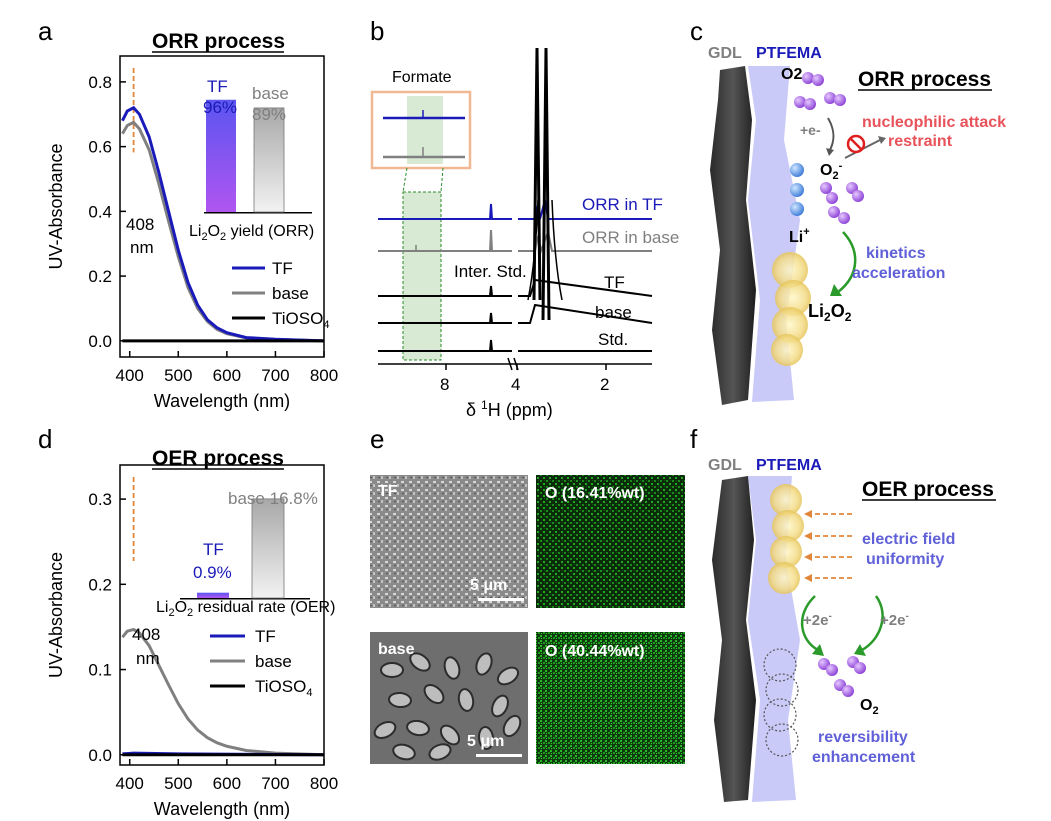 The width and height of the screenshot is (1051, 821). What do you see at coordinates (213, 595) in the screenshot?
I see `inset-d-bar-tf` at bounding box center [213, 595].